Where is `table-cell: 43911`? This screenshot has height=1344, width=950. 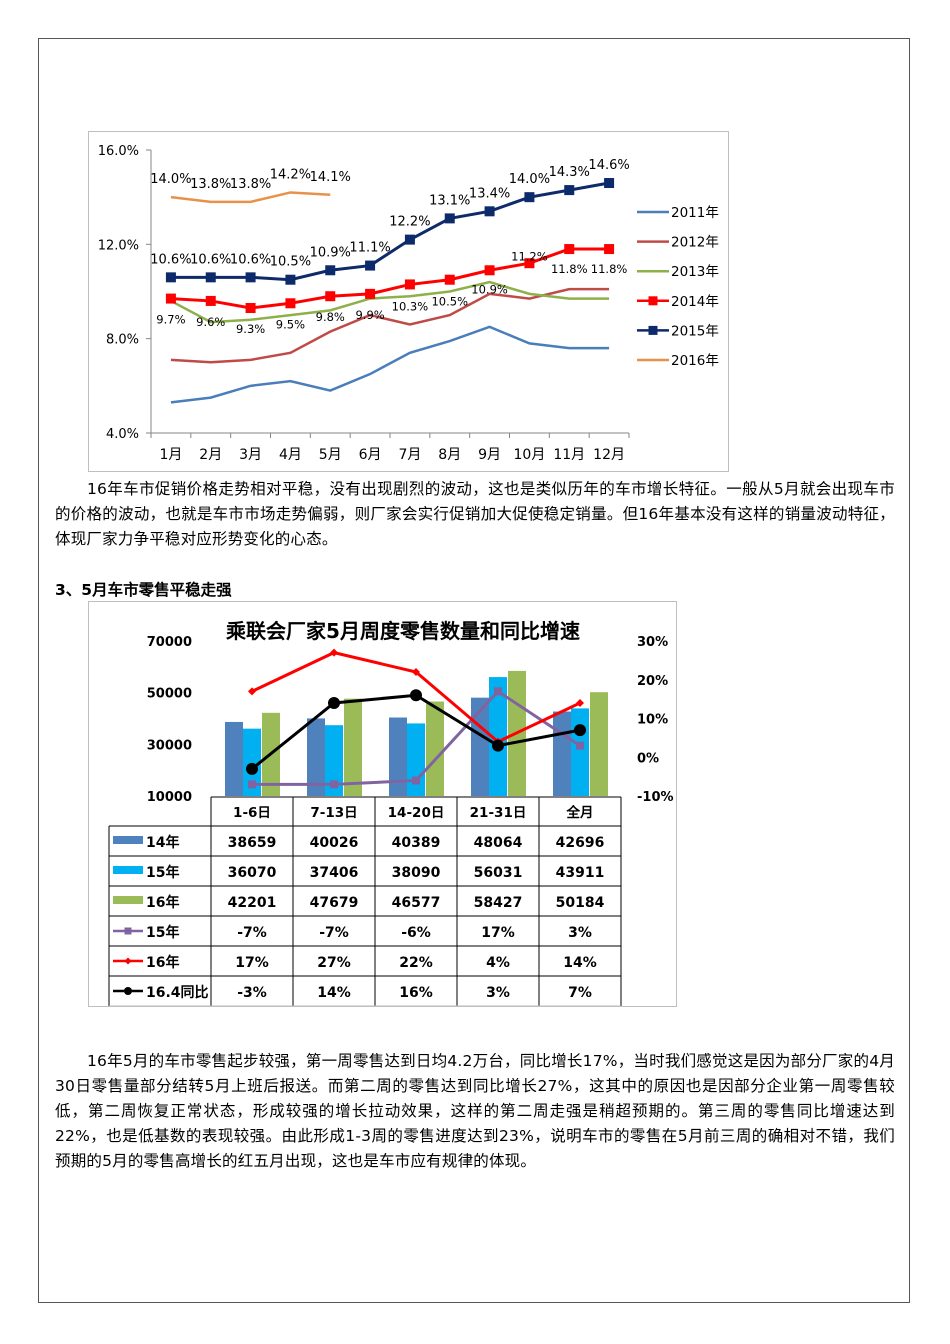
table-cell: 43911 is located at coordinates (580, 873).